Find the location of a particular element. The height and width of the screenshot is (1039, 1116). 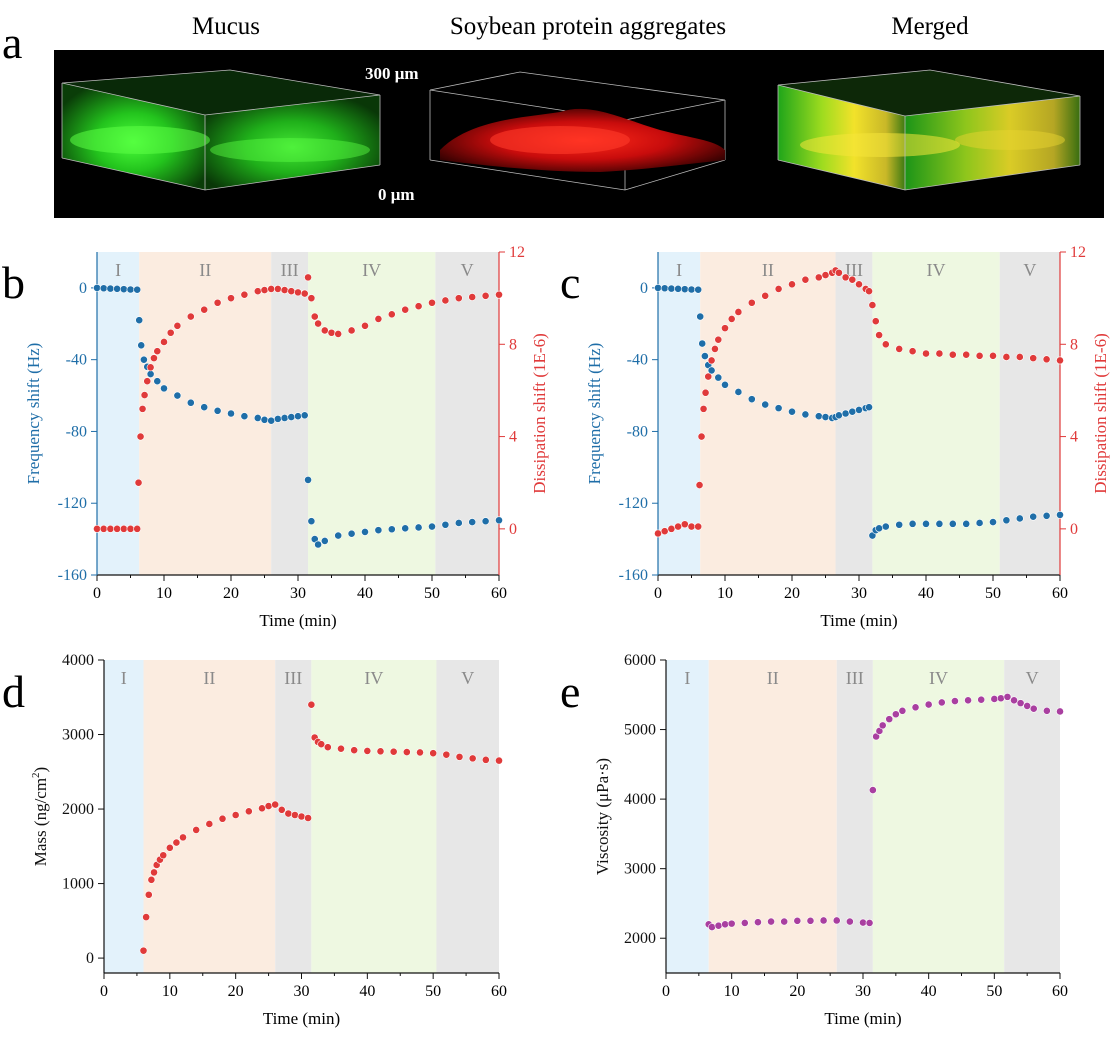

x-axis-label-e: Time (min) is located at coordinates (862, 1018).